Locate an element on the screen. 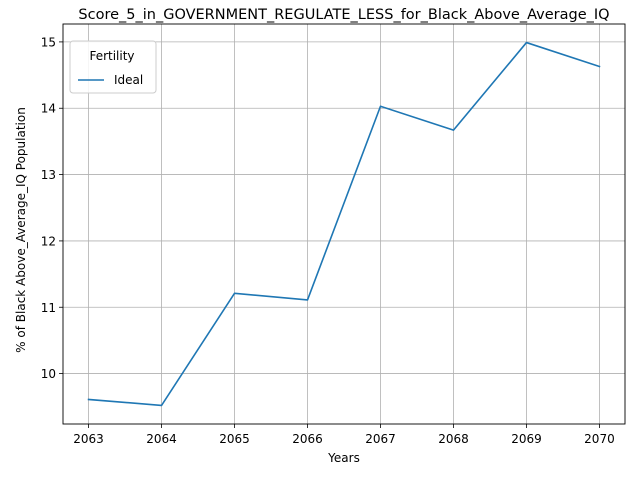  legend-title: Fertility is located at coordinates (111, 56).